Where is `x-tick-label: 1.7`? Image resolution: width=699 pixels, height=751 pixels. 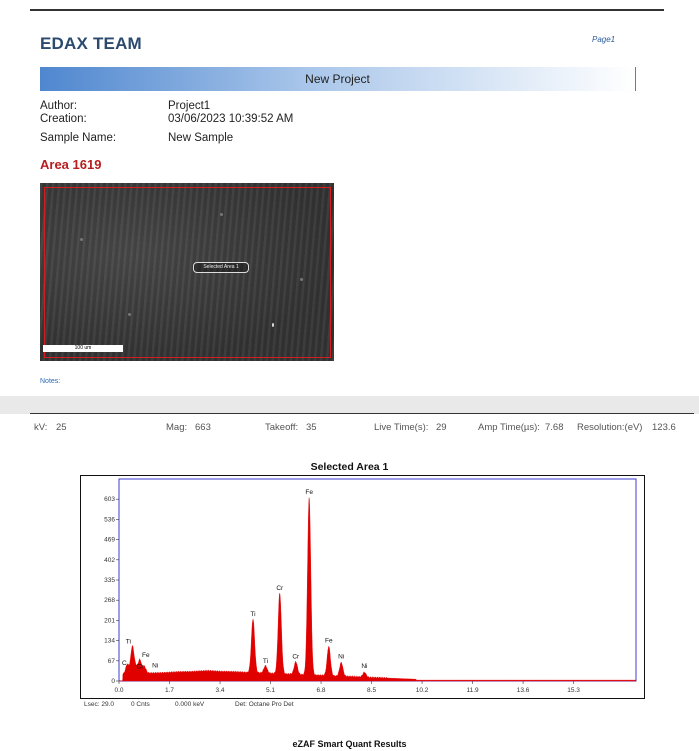 x-tick-label: 1.7 is located at coordinates (169, 690).